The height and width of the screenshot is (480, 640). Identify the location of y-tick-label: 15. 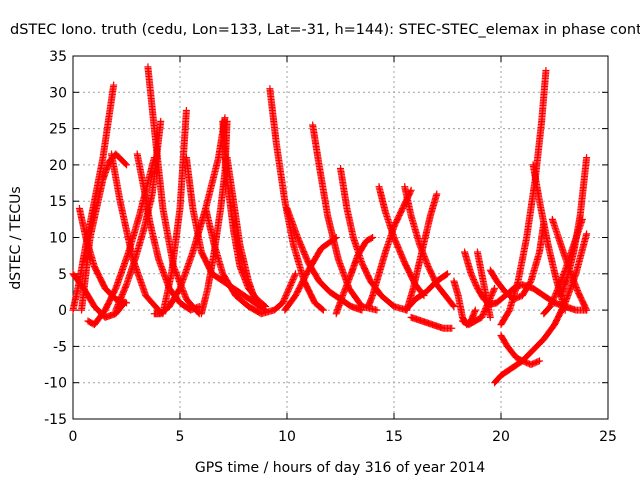
(58, 202).